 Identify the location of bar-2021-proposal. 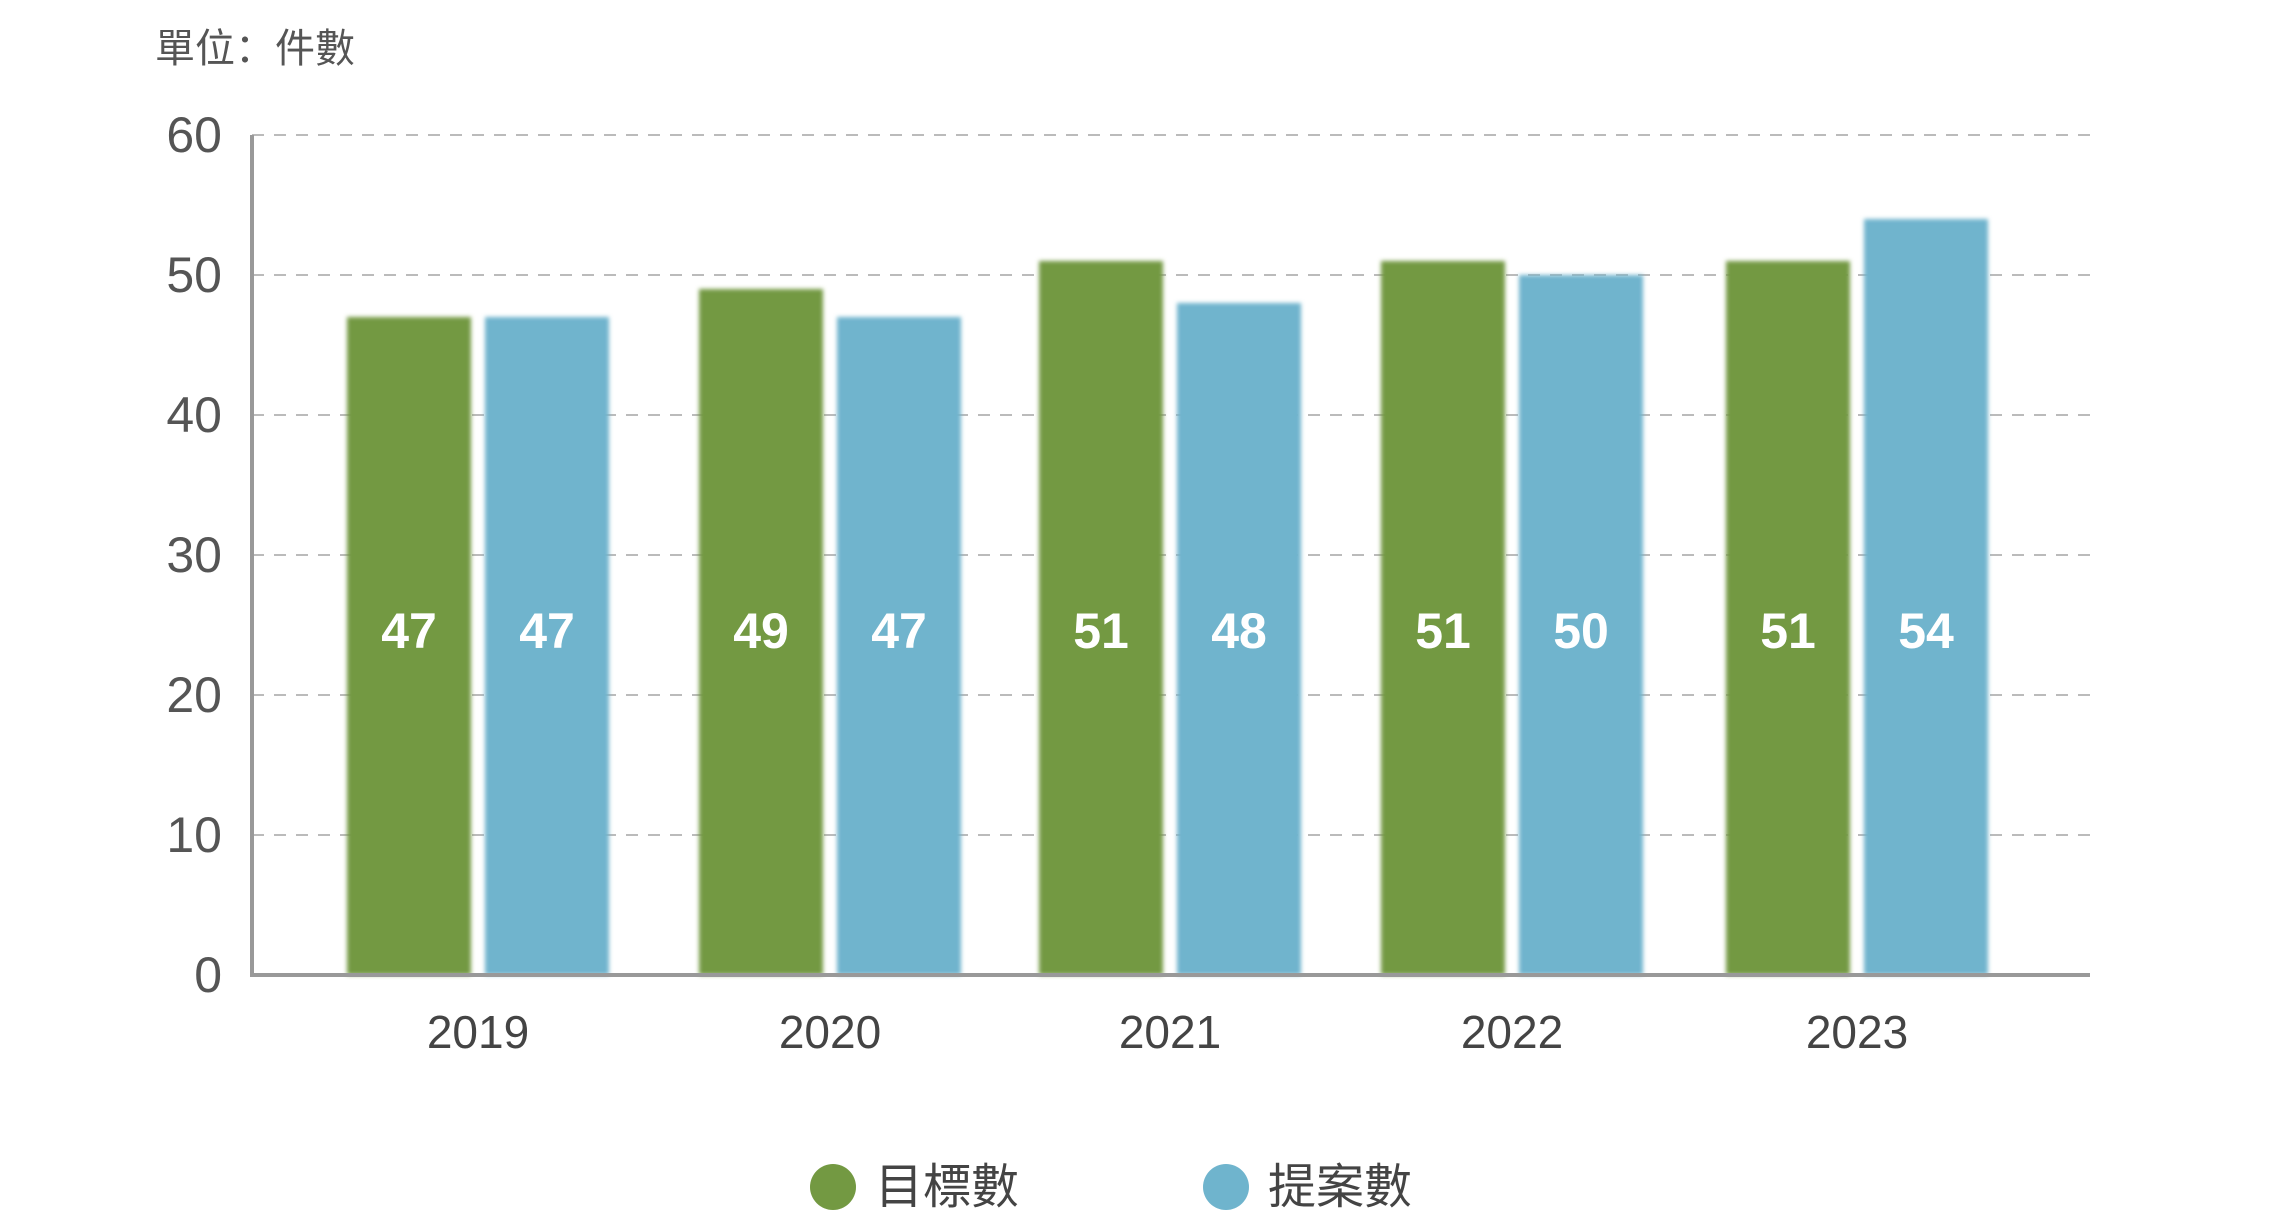
(1239, 639).